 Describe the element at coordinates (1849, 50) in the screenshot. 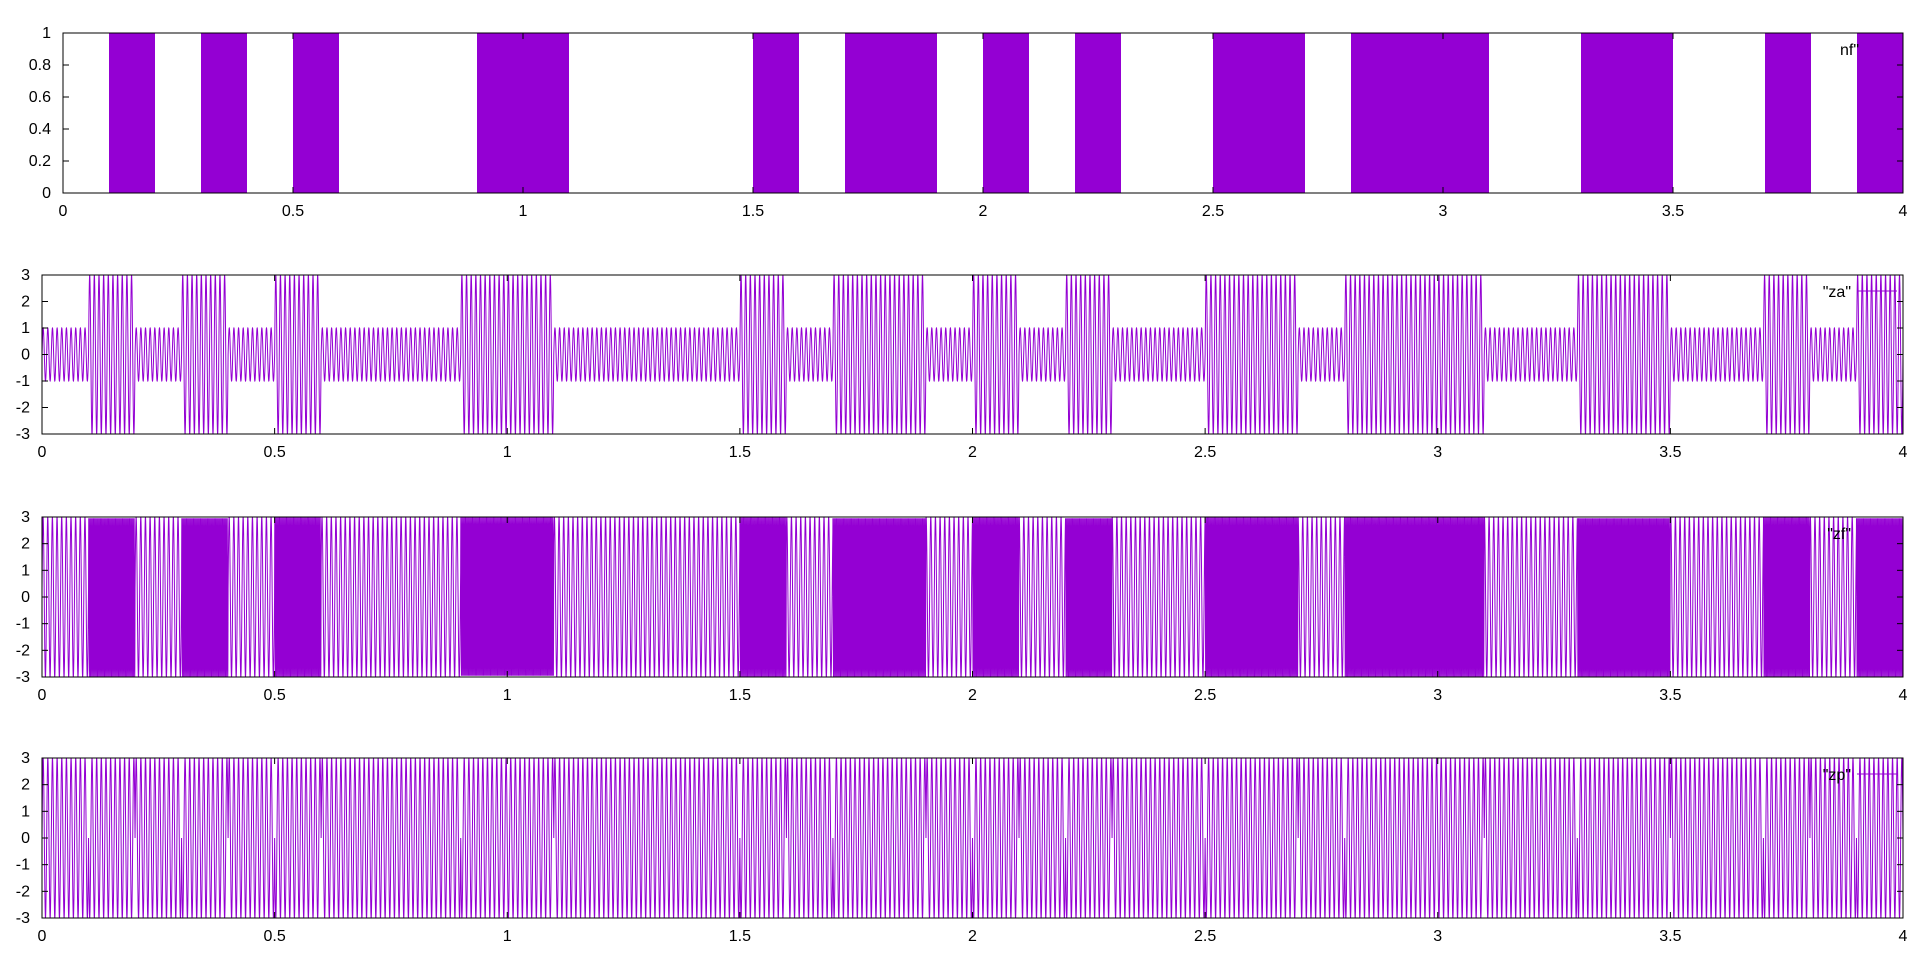

I see `legend-label: nf"` at that location.